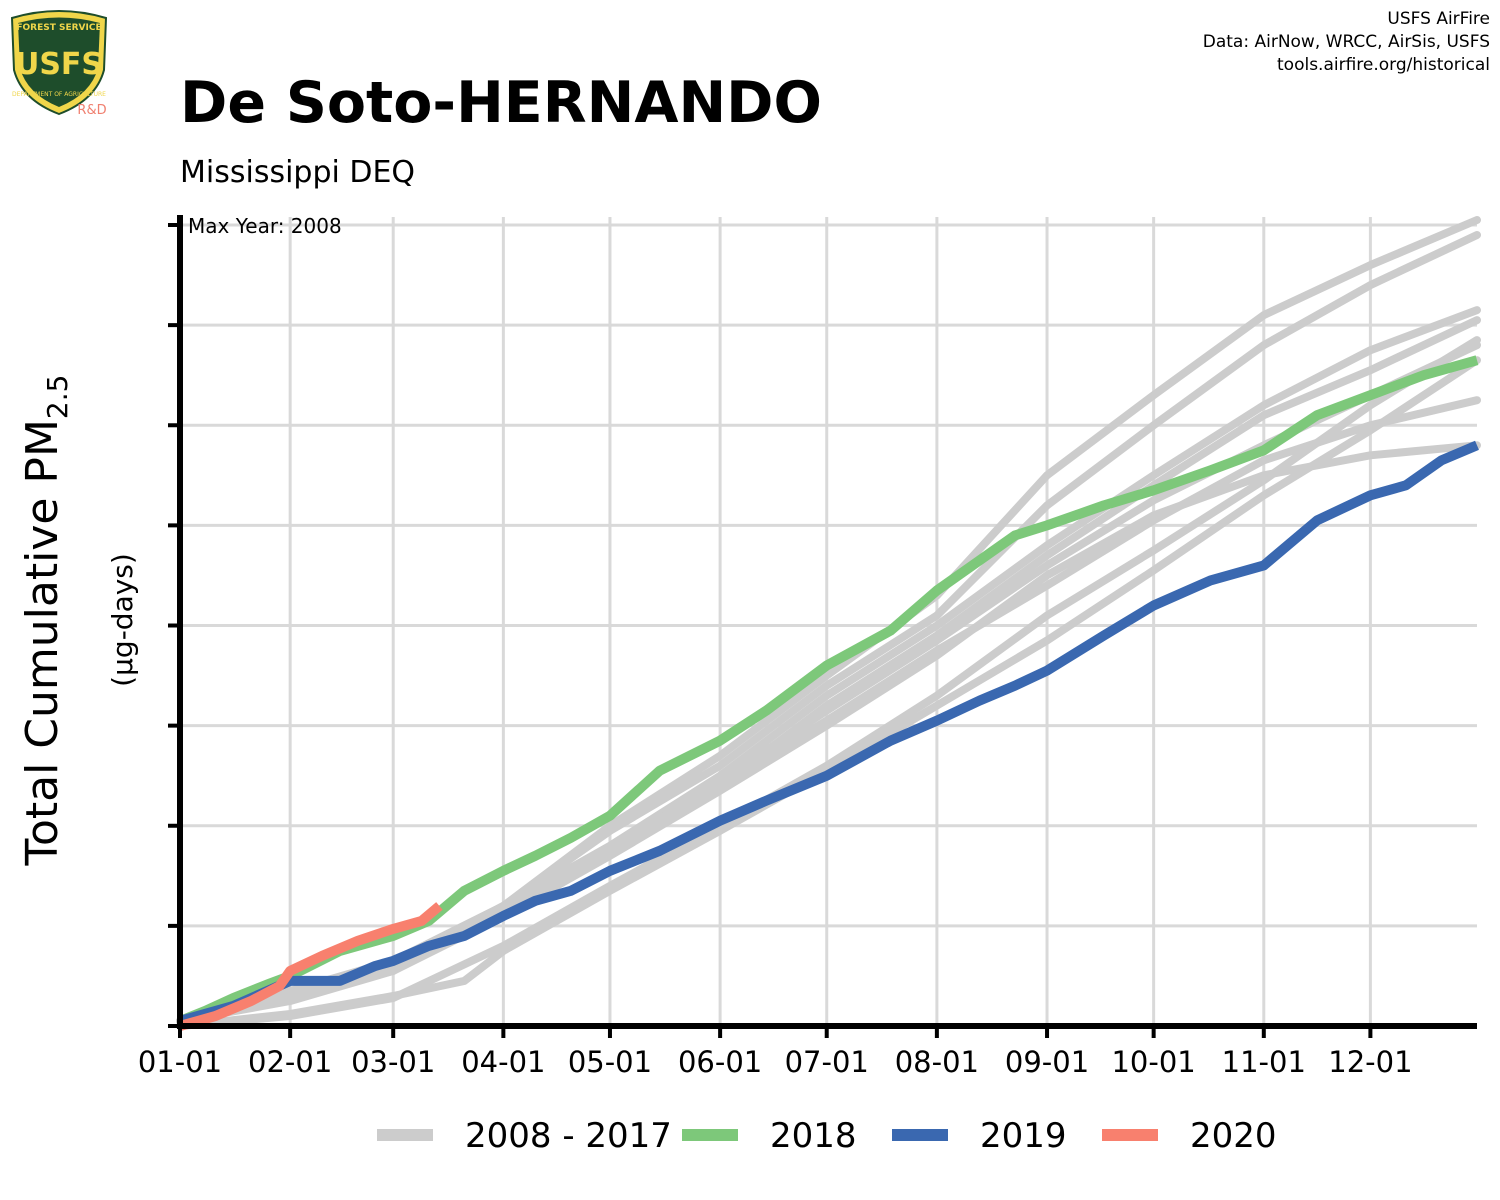 The image size is (1500, 1200). Describe the element at coordinates (501, 103) in the screenshot. I see `chart-title: De Soto-HERNANDO` at that location.